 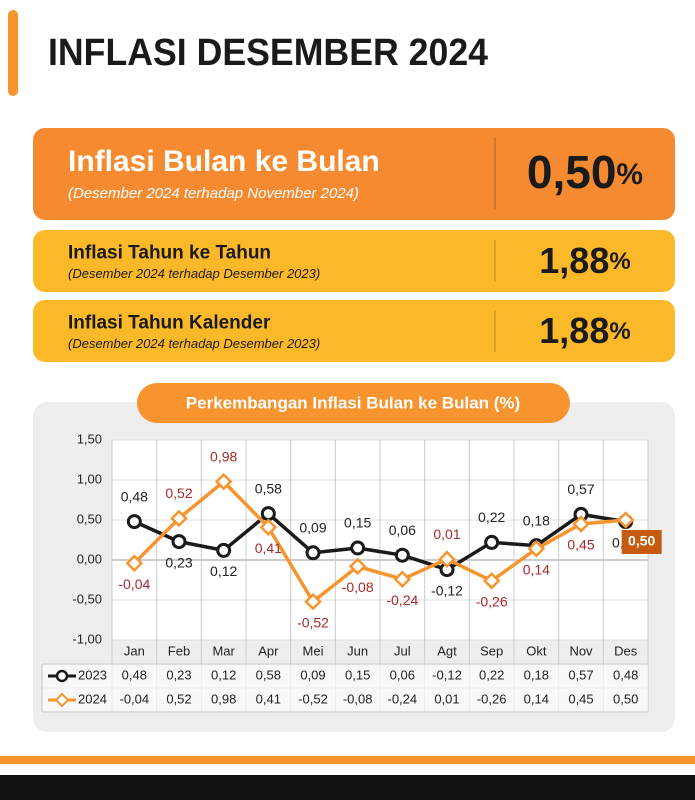 What do you see at coordinates (580, 674) in the screenshot?
I see `table-cell: 0,57` at bounding box center [580, 674].